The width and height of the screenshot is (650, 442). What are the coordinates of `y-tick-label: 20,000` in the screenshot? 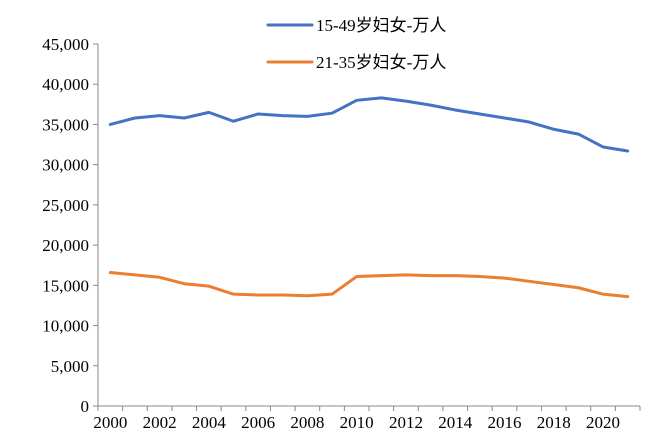 It's located at (65, 245).